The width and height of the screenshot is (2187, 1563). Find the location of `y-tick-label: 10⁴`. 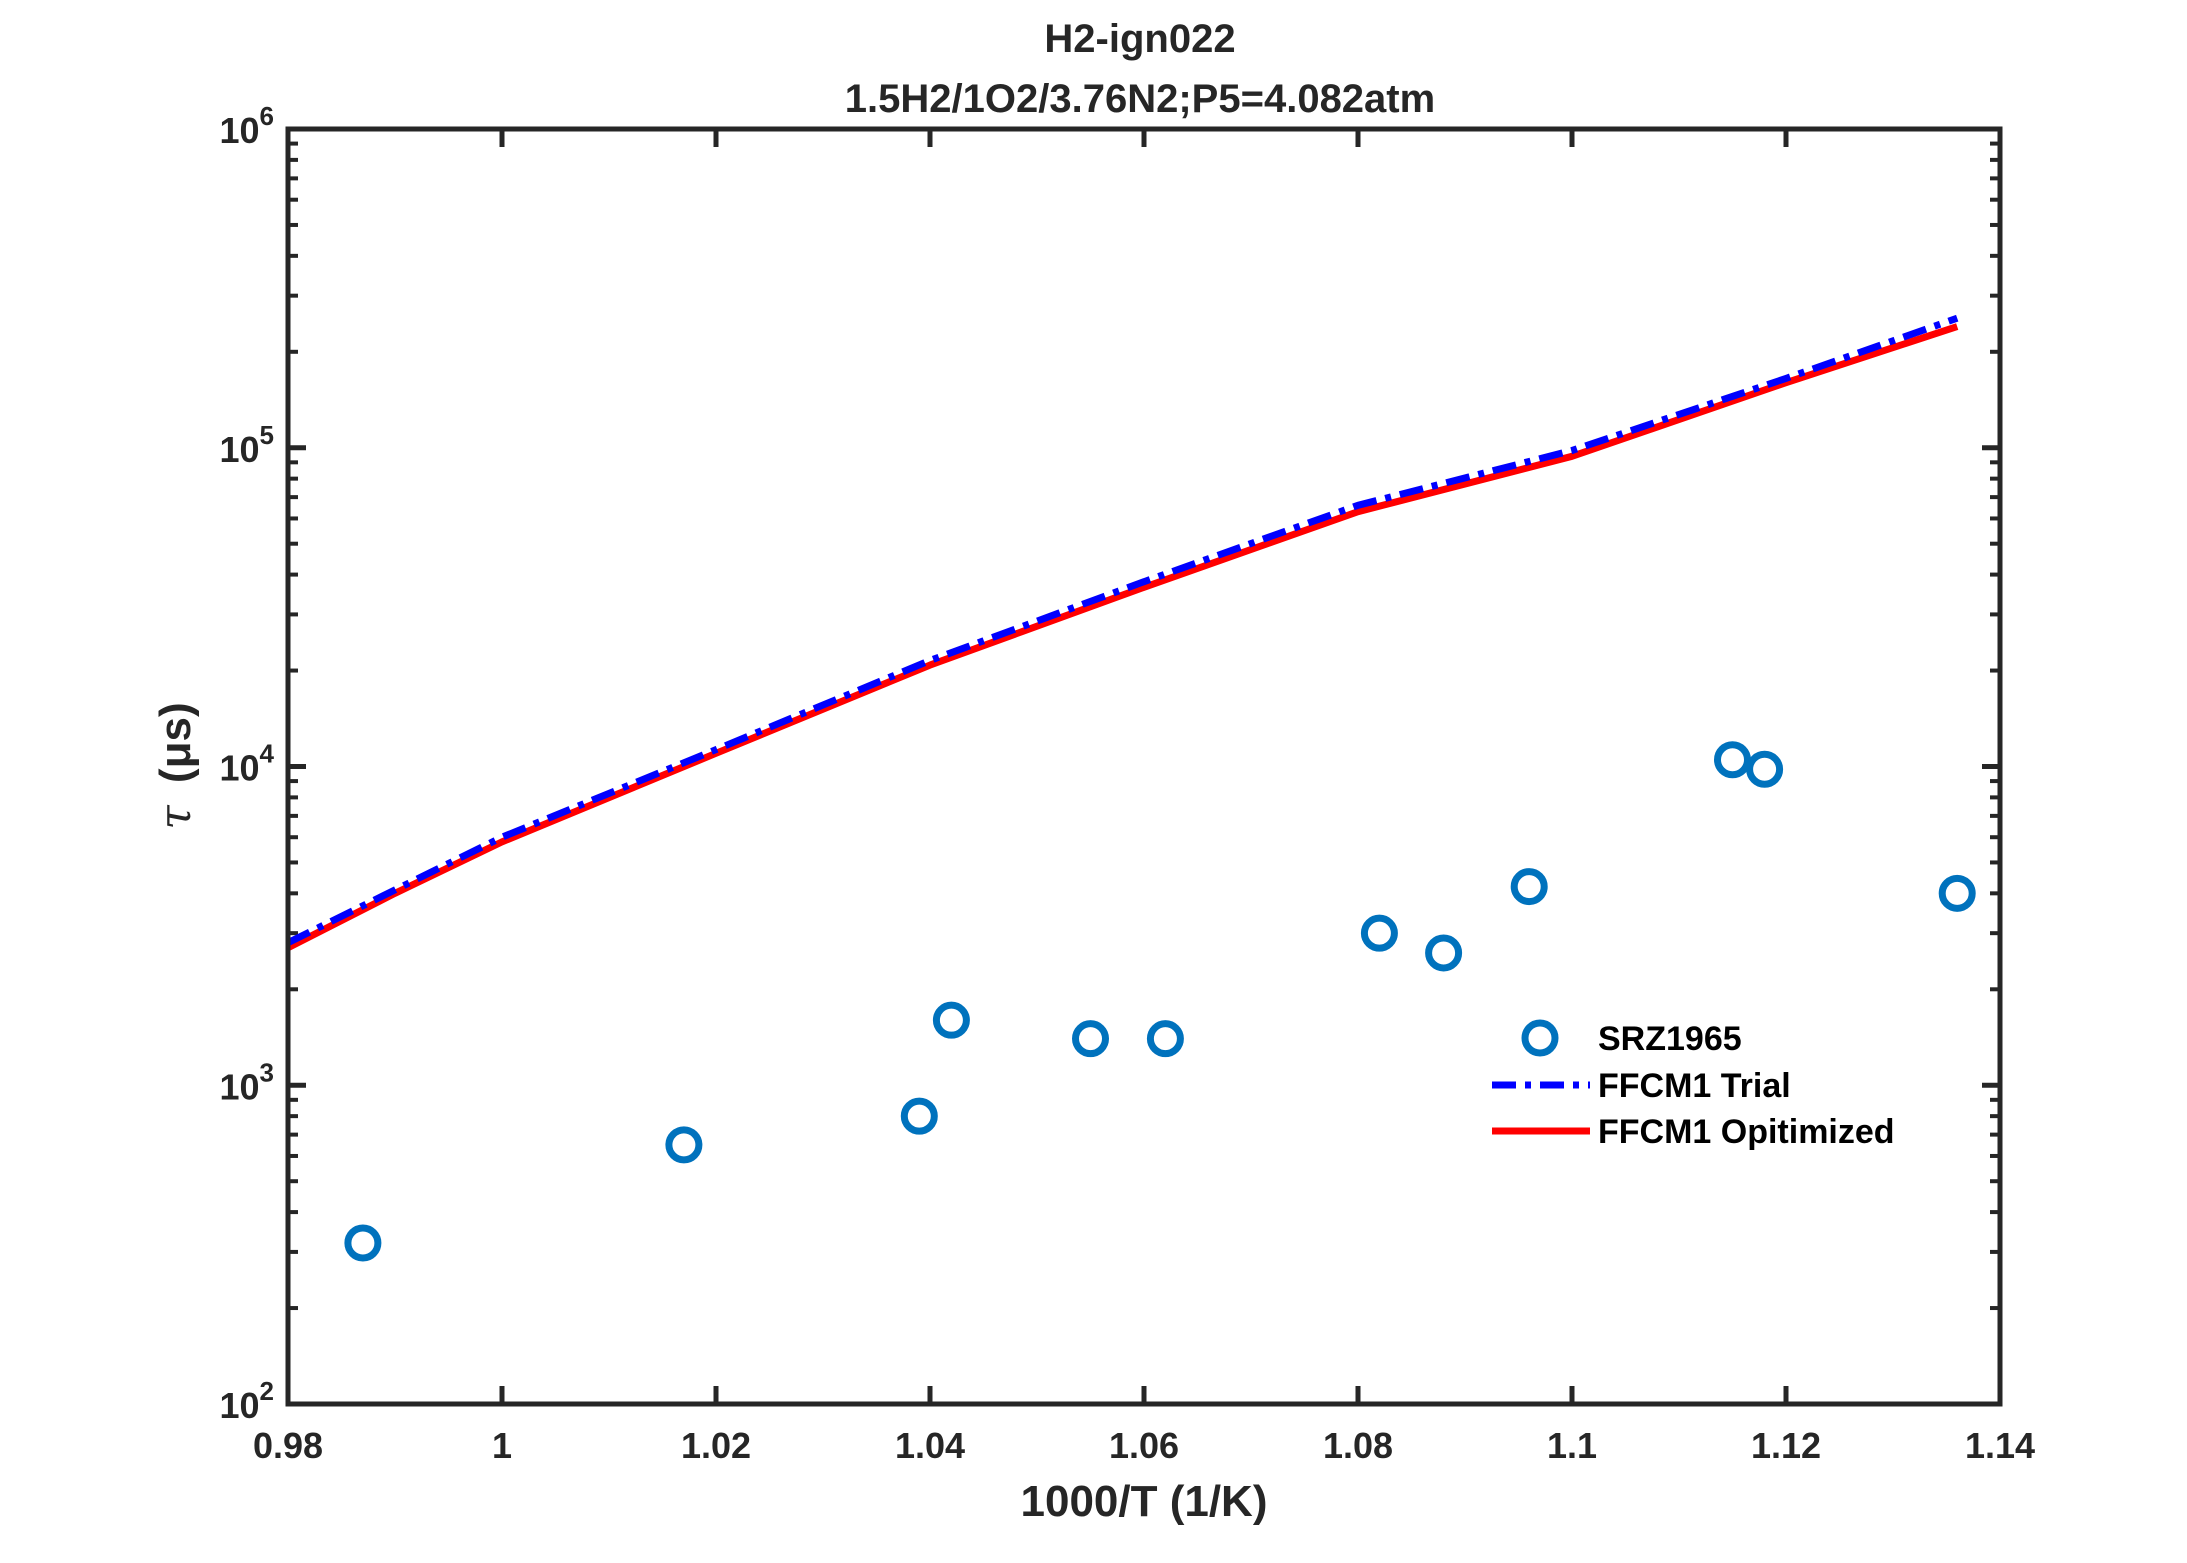

y-tick-label: 10⁴ is located at coordinates (246, 764).